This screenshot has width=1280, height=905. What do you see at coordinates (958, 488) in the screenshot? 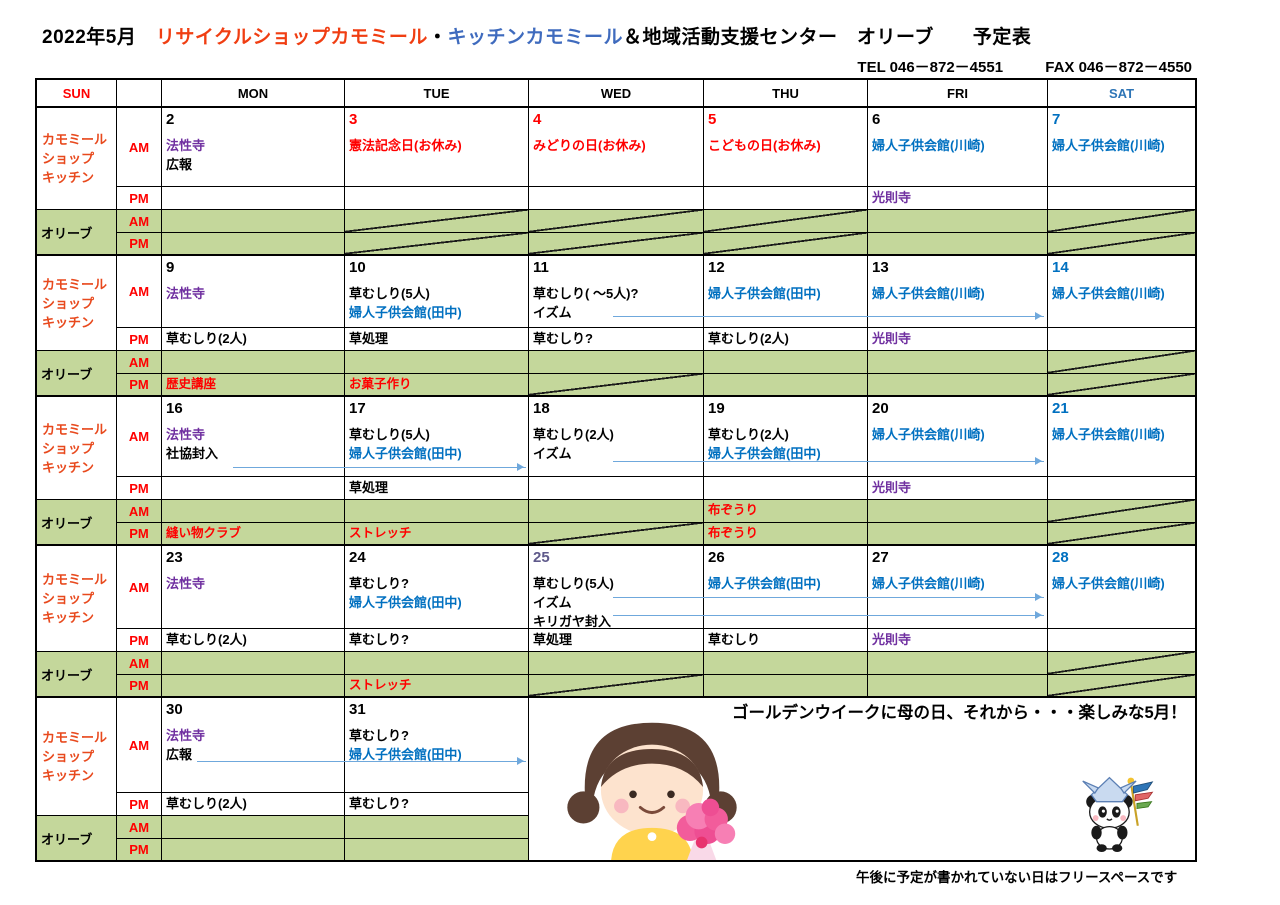
I see `day-20-pm-cell: 光則寺` at bounding box center [958, 488].